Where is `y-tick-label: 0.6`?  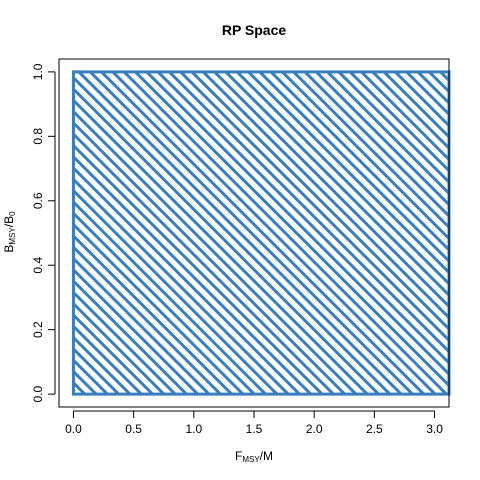
y-tick-label: 0.6 is located at coordinates (38, 200).